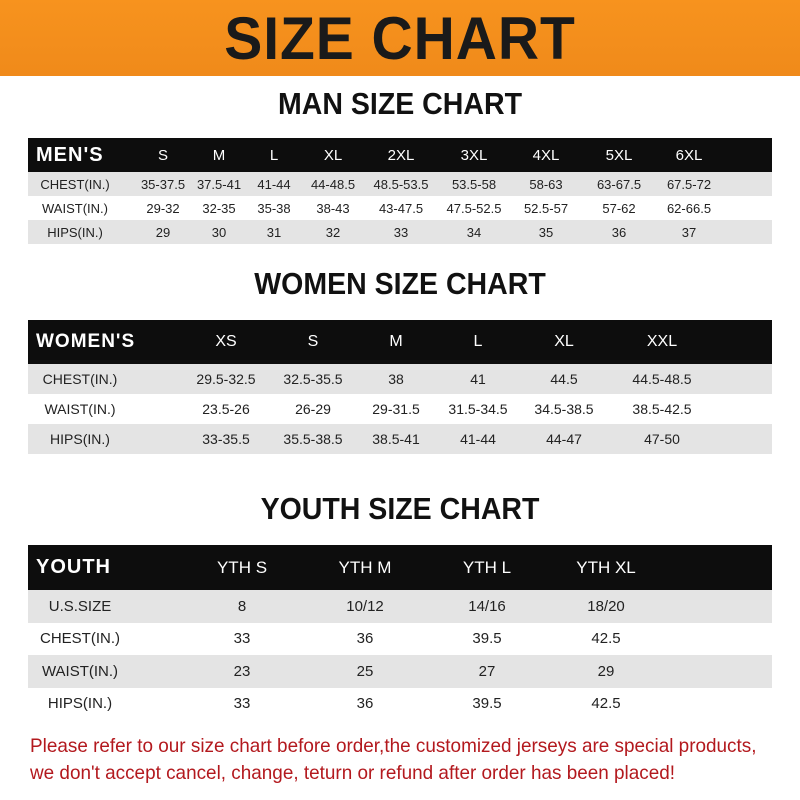 The width and height of the screenshot is (800, 800). I want to click on table-cell: 48.5-53.5, so click(401, 184).